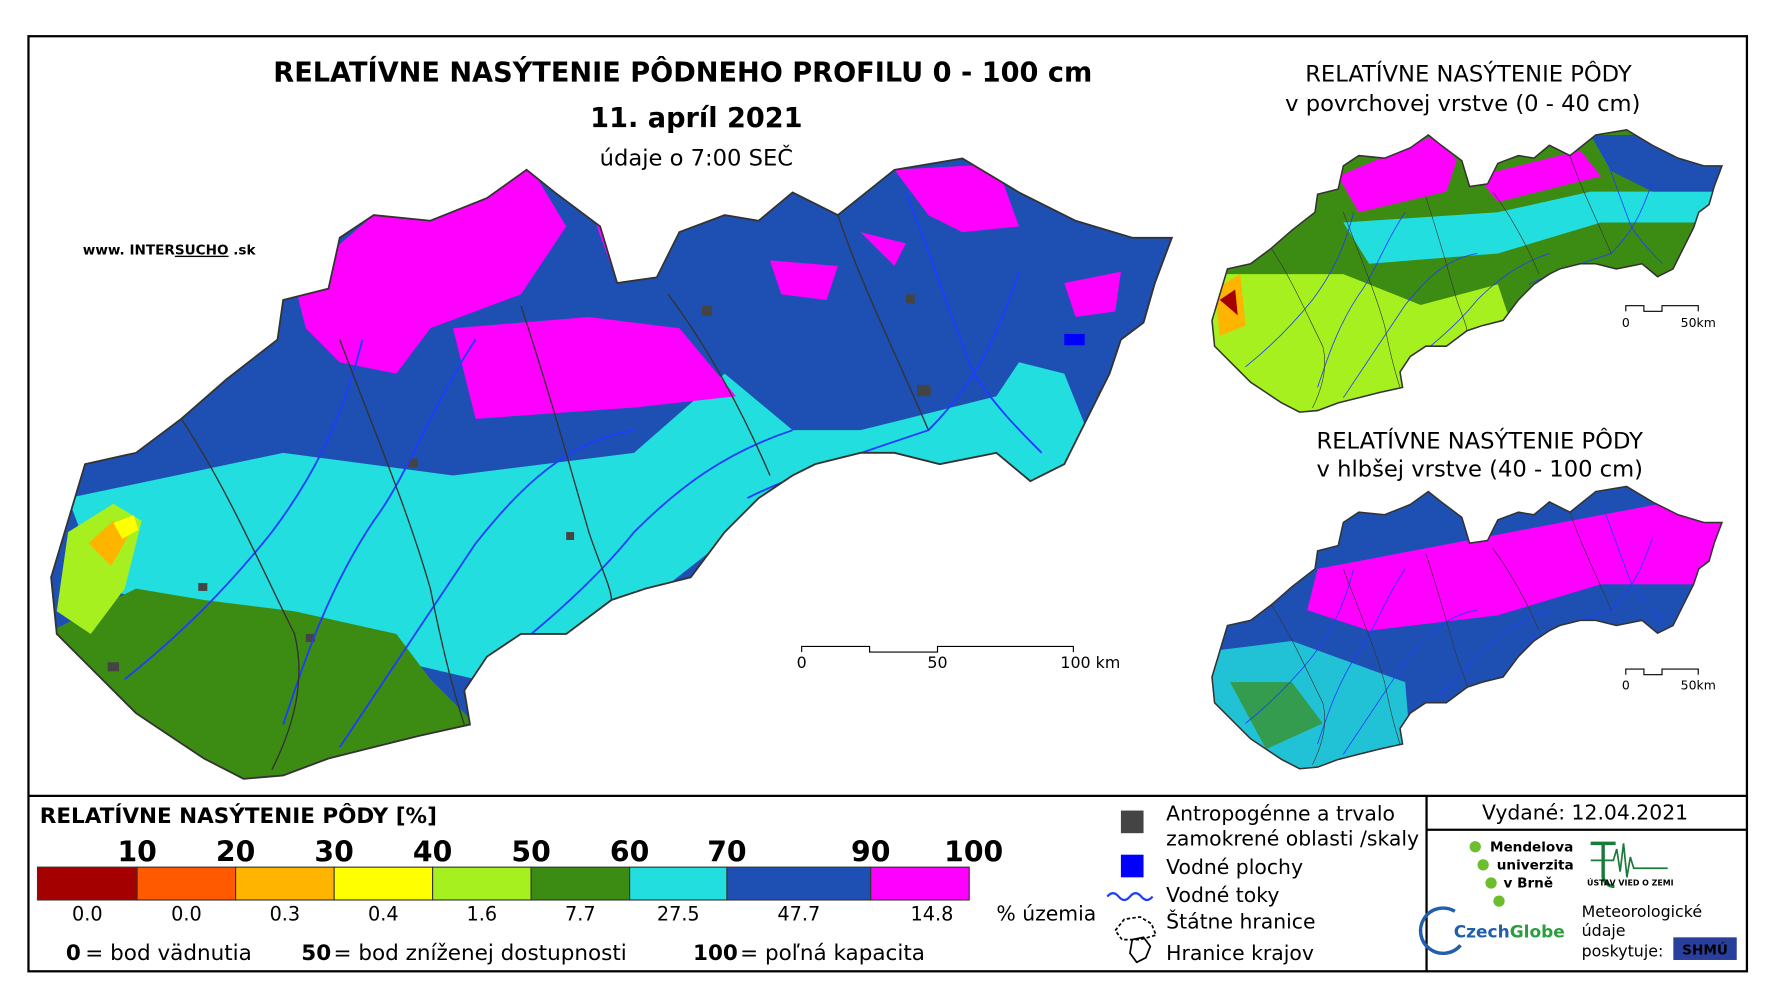 The height and width of the screenshot is (1003, 1772). What do you see at coordinates (1136, 928) in the screenshot?
I see `symbol-state-border` at bounding box center [1136, 928].